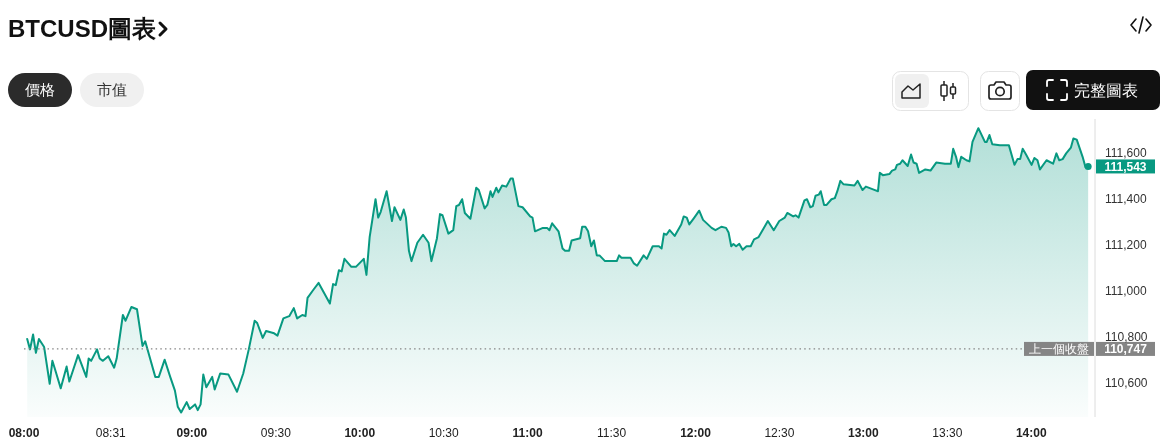 The width and height of the screenshot is (1163, 443). Describe the element at coordinates (1125, 166) in the screenshot. I see `annotation: 111,543` at that location.